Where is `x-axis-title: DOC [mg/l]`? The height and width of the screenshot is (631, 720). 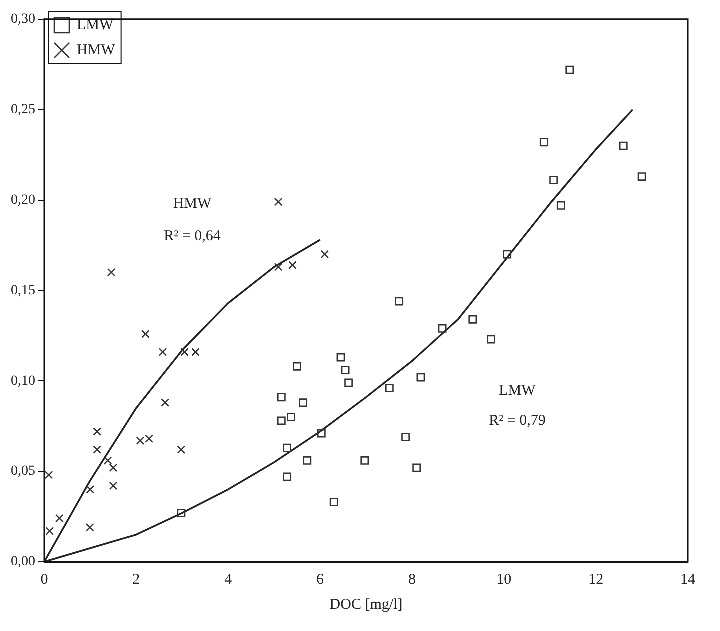
x-axis-title: DOC [mg/l] is located at coordinates (366, 604).